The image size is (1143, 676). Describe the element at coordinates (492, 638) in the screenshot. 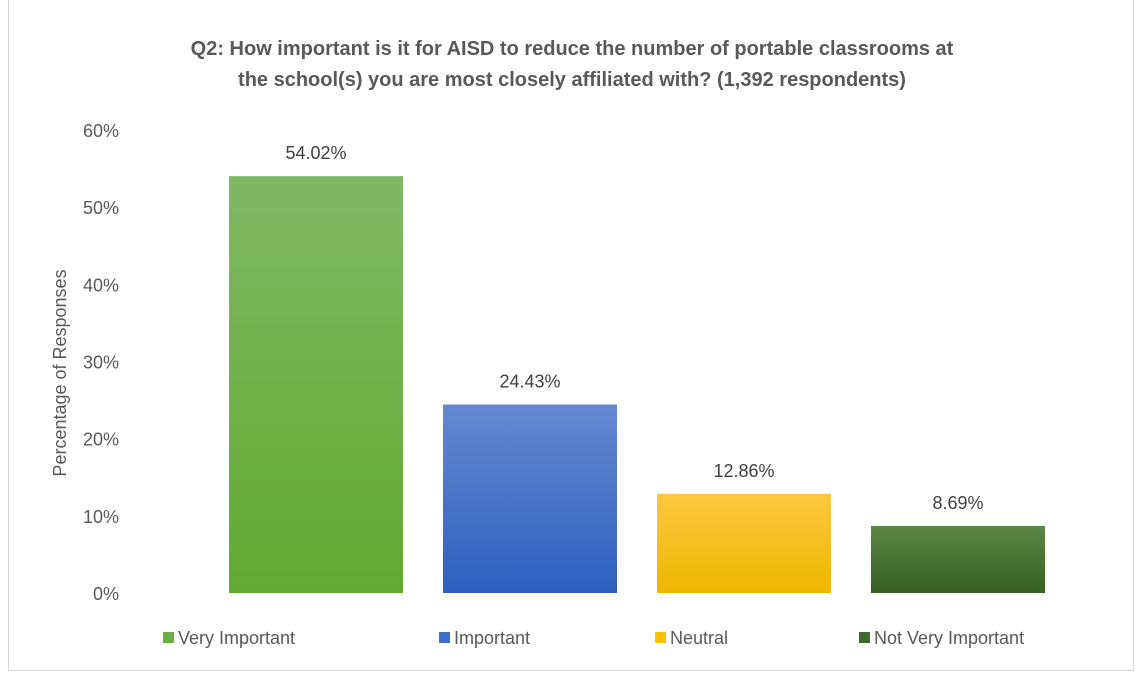

I see `legend-label: Important` at that location.